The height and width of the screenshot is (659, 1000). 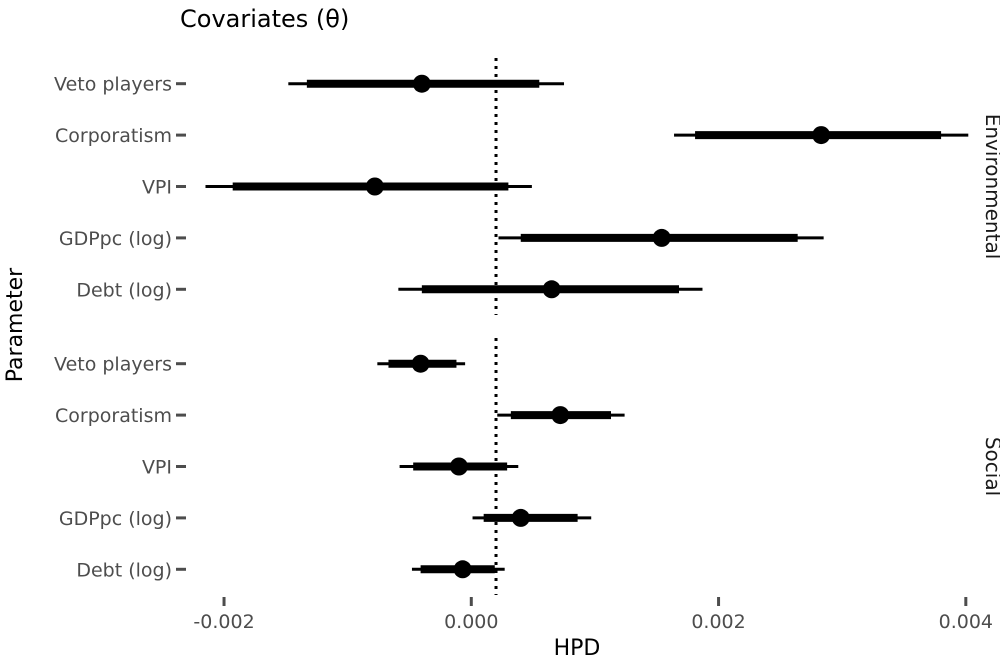 What do you see at coordinates (471, 622) in the screenshot?
I see `x-tick-label: 0.000` at bounding box center [471, 622].